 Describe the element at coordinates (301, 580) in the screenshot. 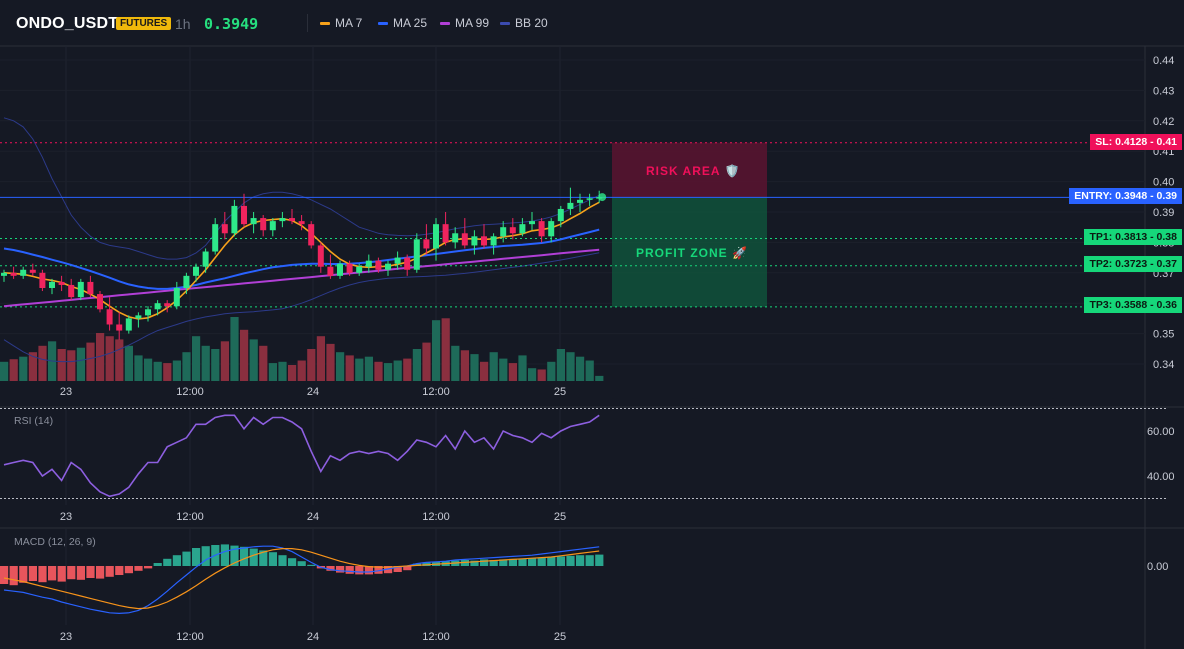

I see `macd-line` at that location.